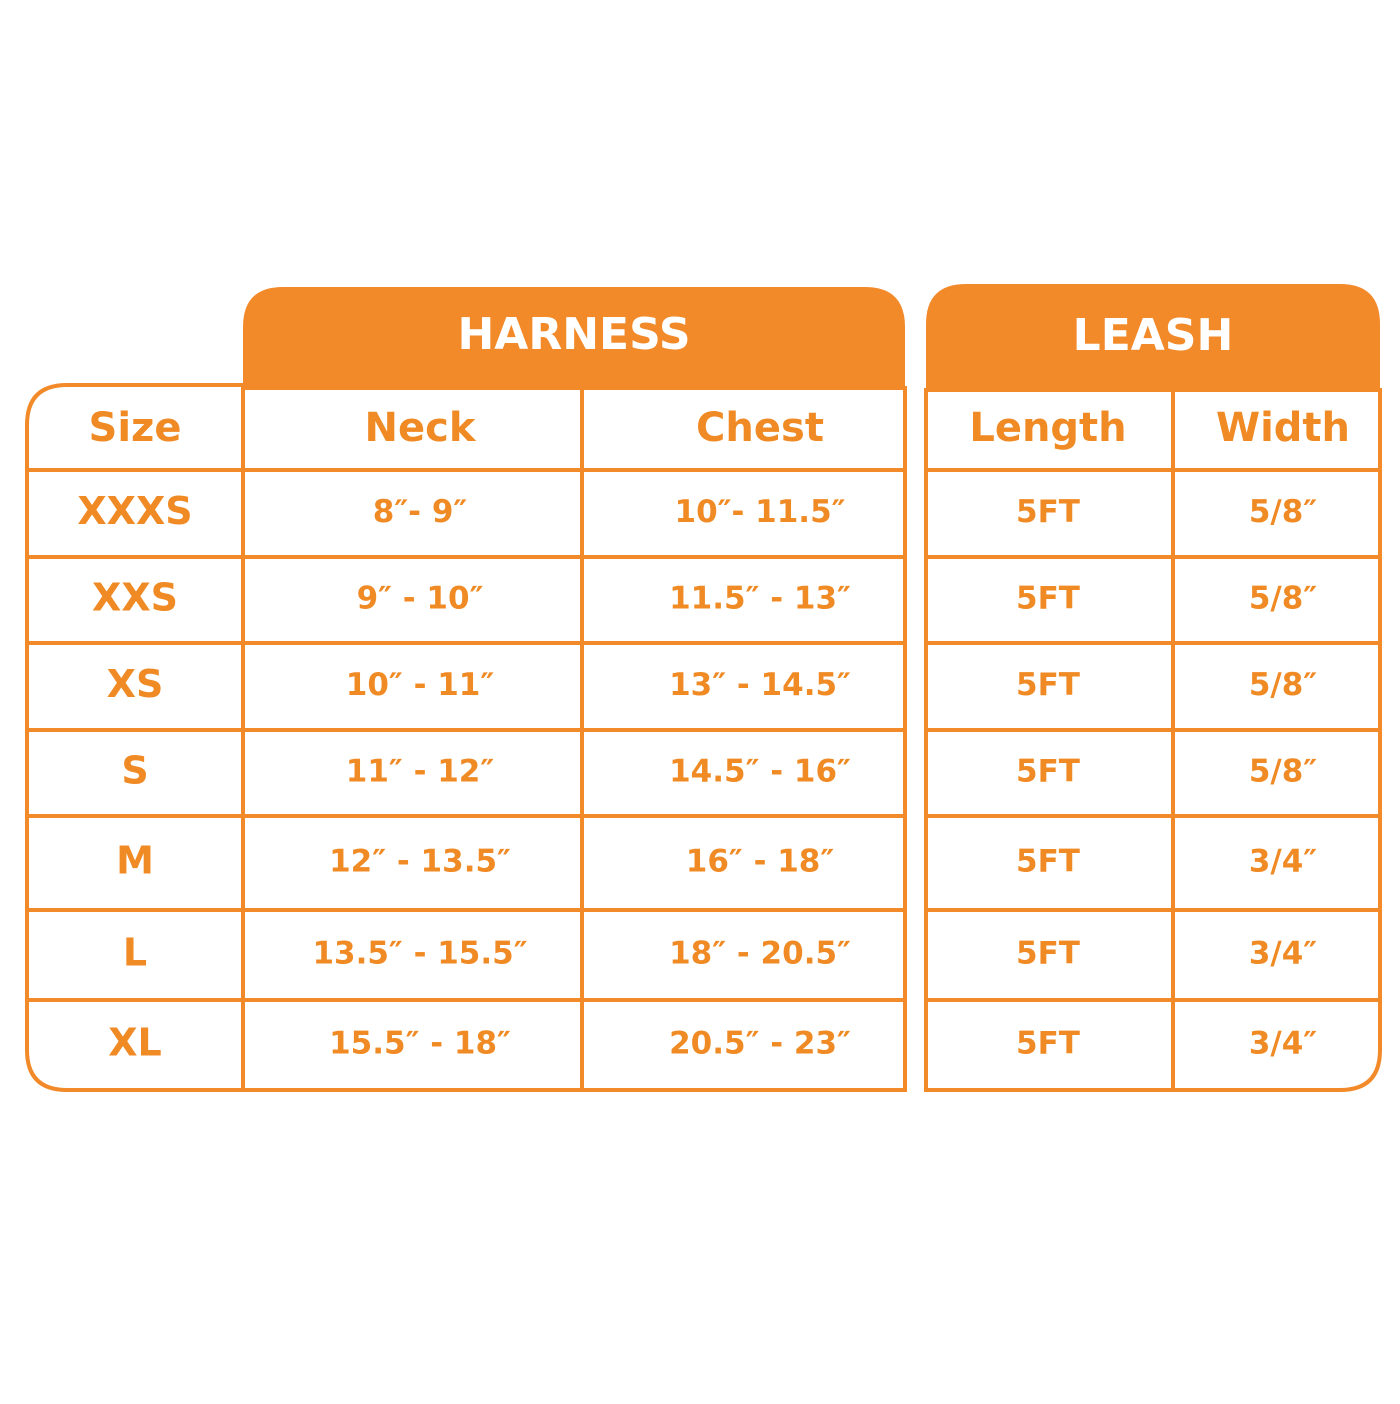  What do you see at coordinates (573, 334) in the screenshot?
I see `group-title: HARNESS` at bounding box center [573, 334].